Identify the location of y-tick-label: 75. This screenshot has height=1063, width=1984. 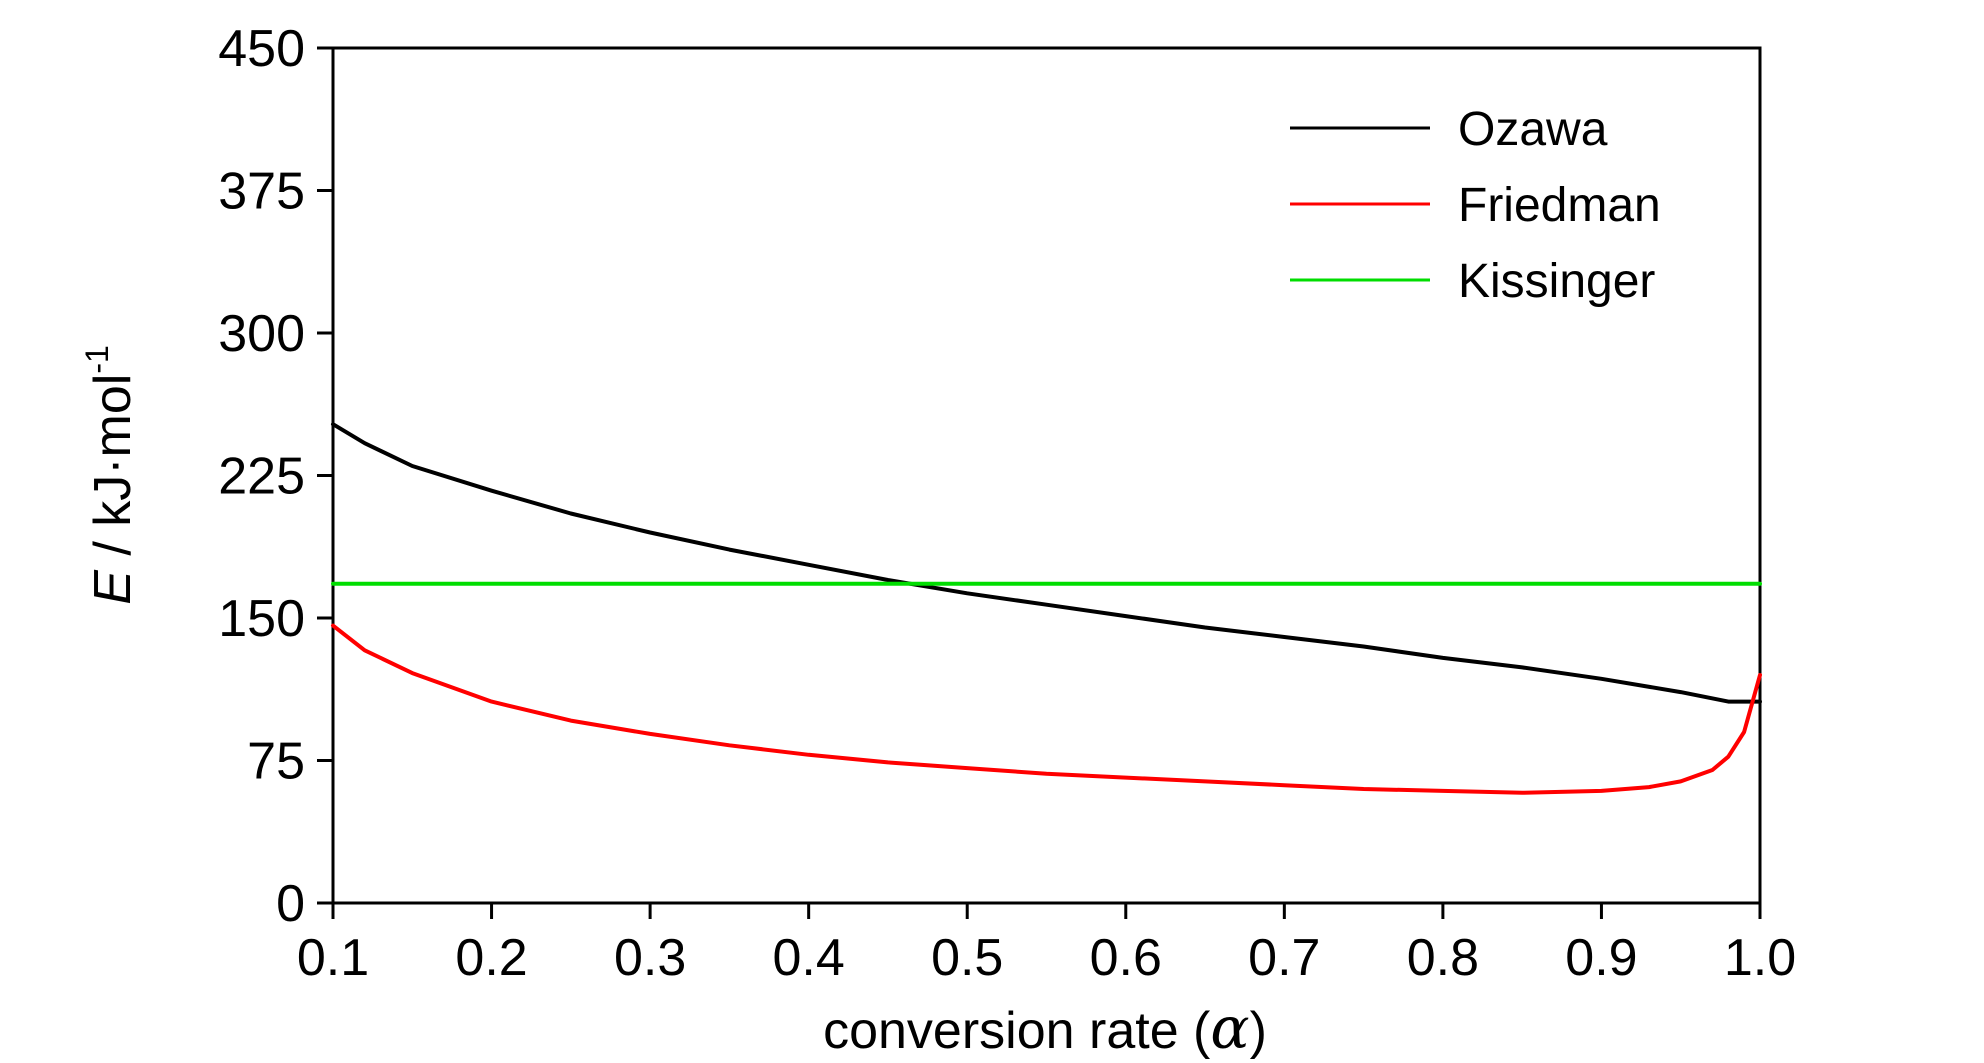
(276, 762).